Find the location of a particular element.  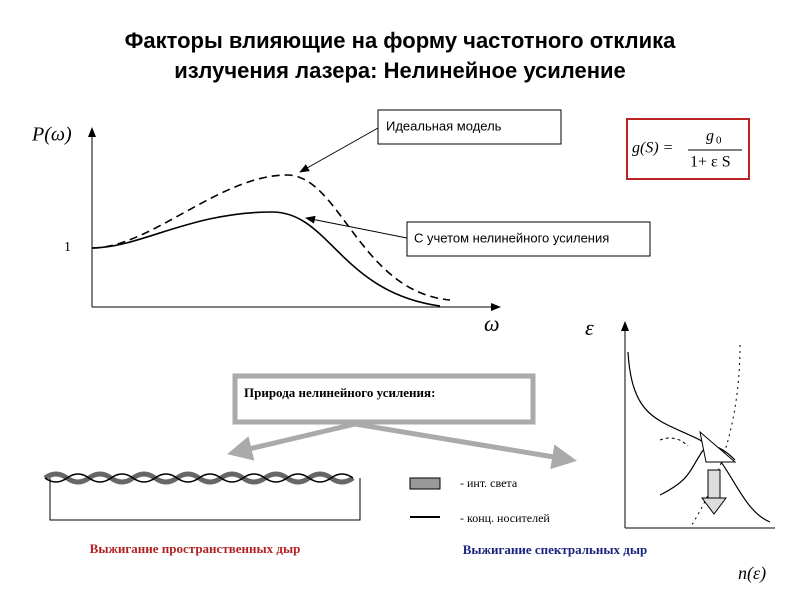

formula-numerator: g is located at coordinates (710, 136).